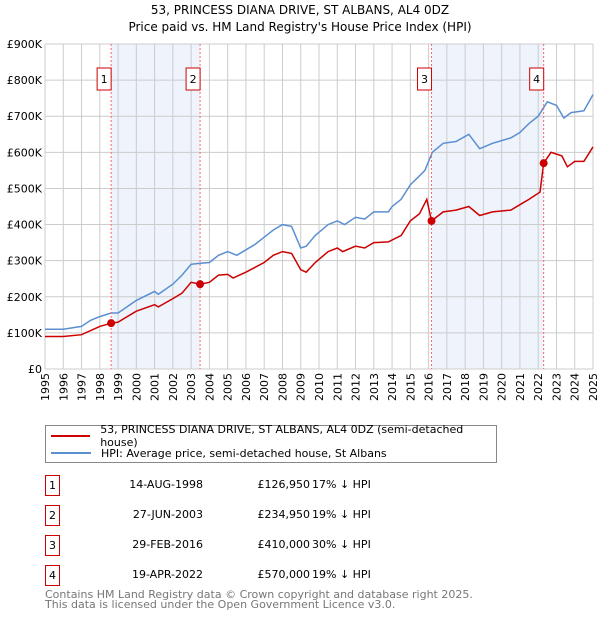 Image resolution: width=600 pixels, height=620 pixels. I want to click on x-tick-label: 1995, so click(45, 387).